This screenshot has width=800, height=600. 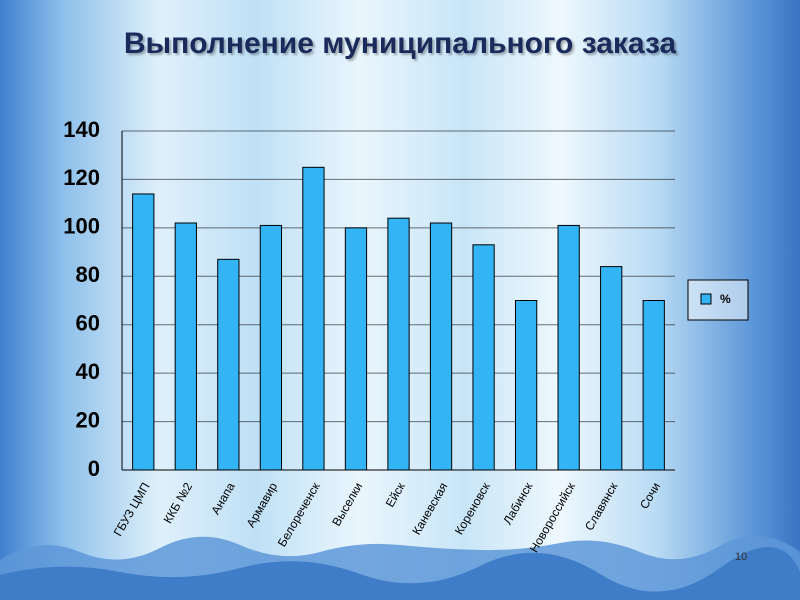 I want to click on y-tick-label: 20, so click(x=88, y=419).